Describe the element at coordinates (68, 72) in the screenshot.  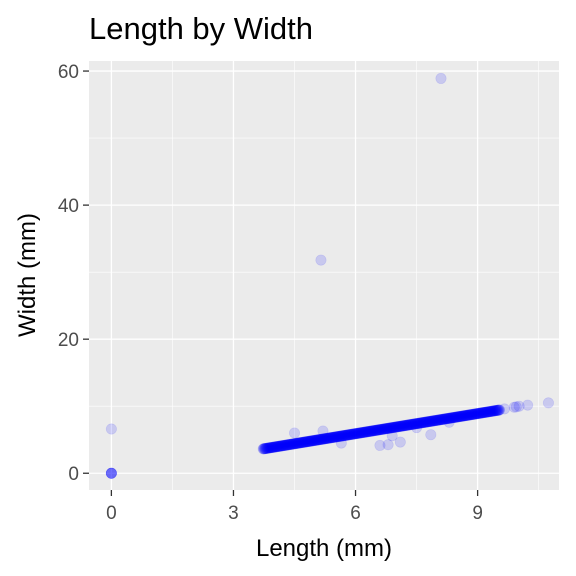
I see `y-tick-label: 60` at that location.